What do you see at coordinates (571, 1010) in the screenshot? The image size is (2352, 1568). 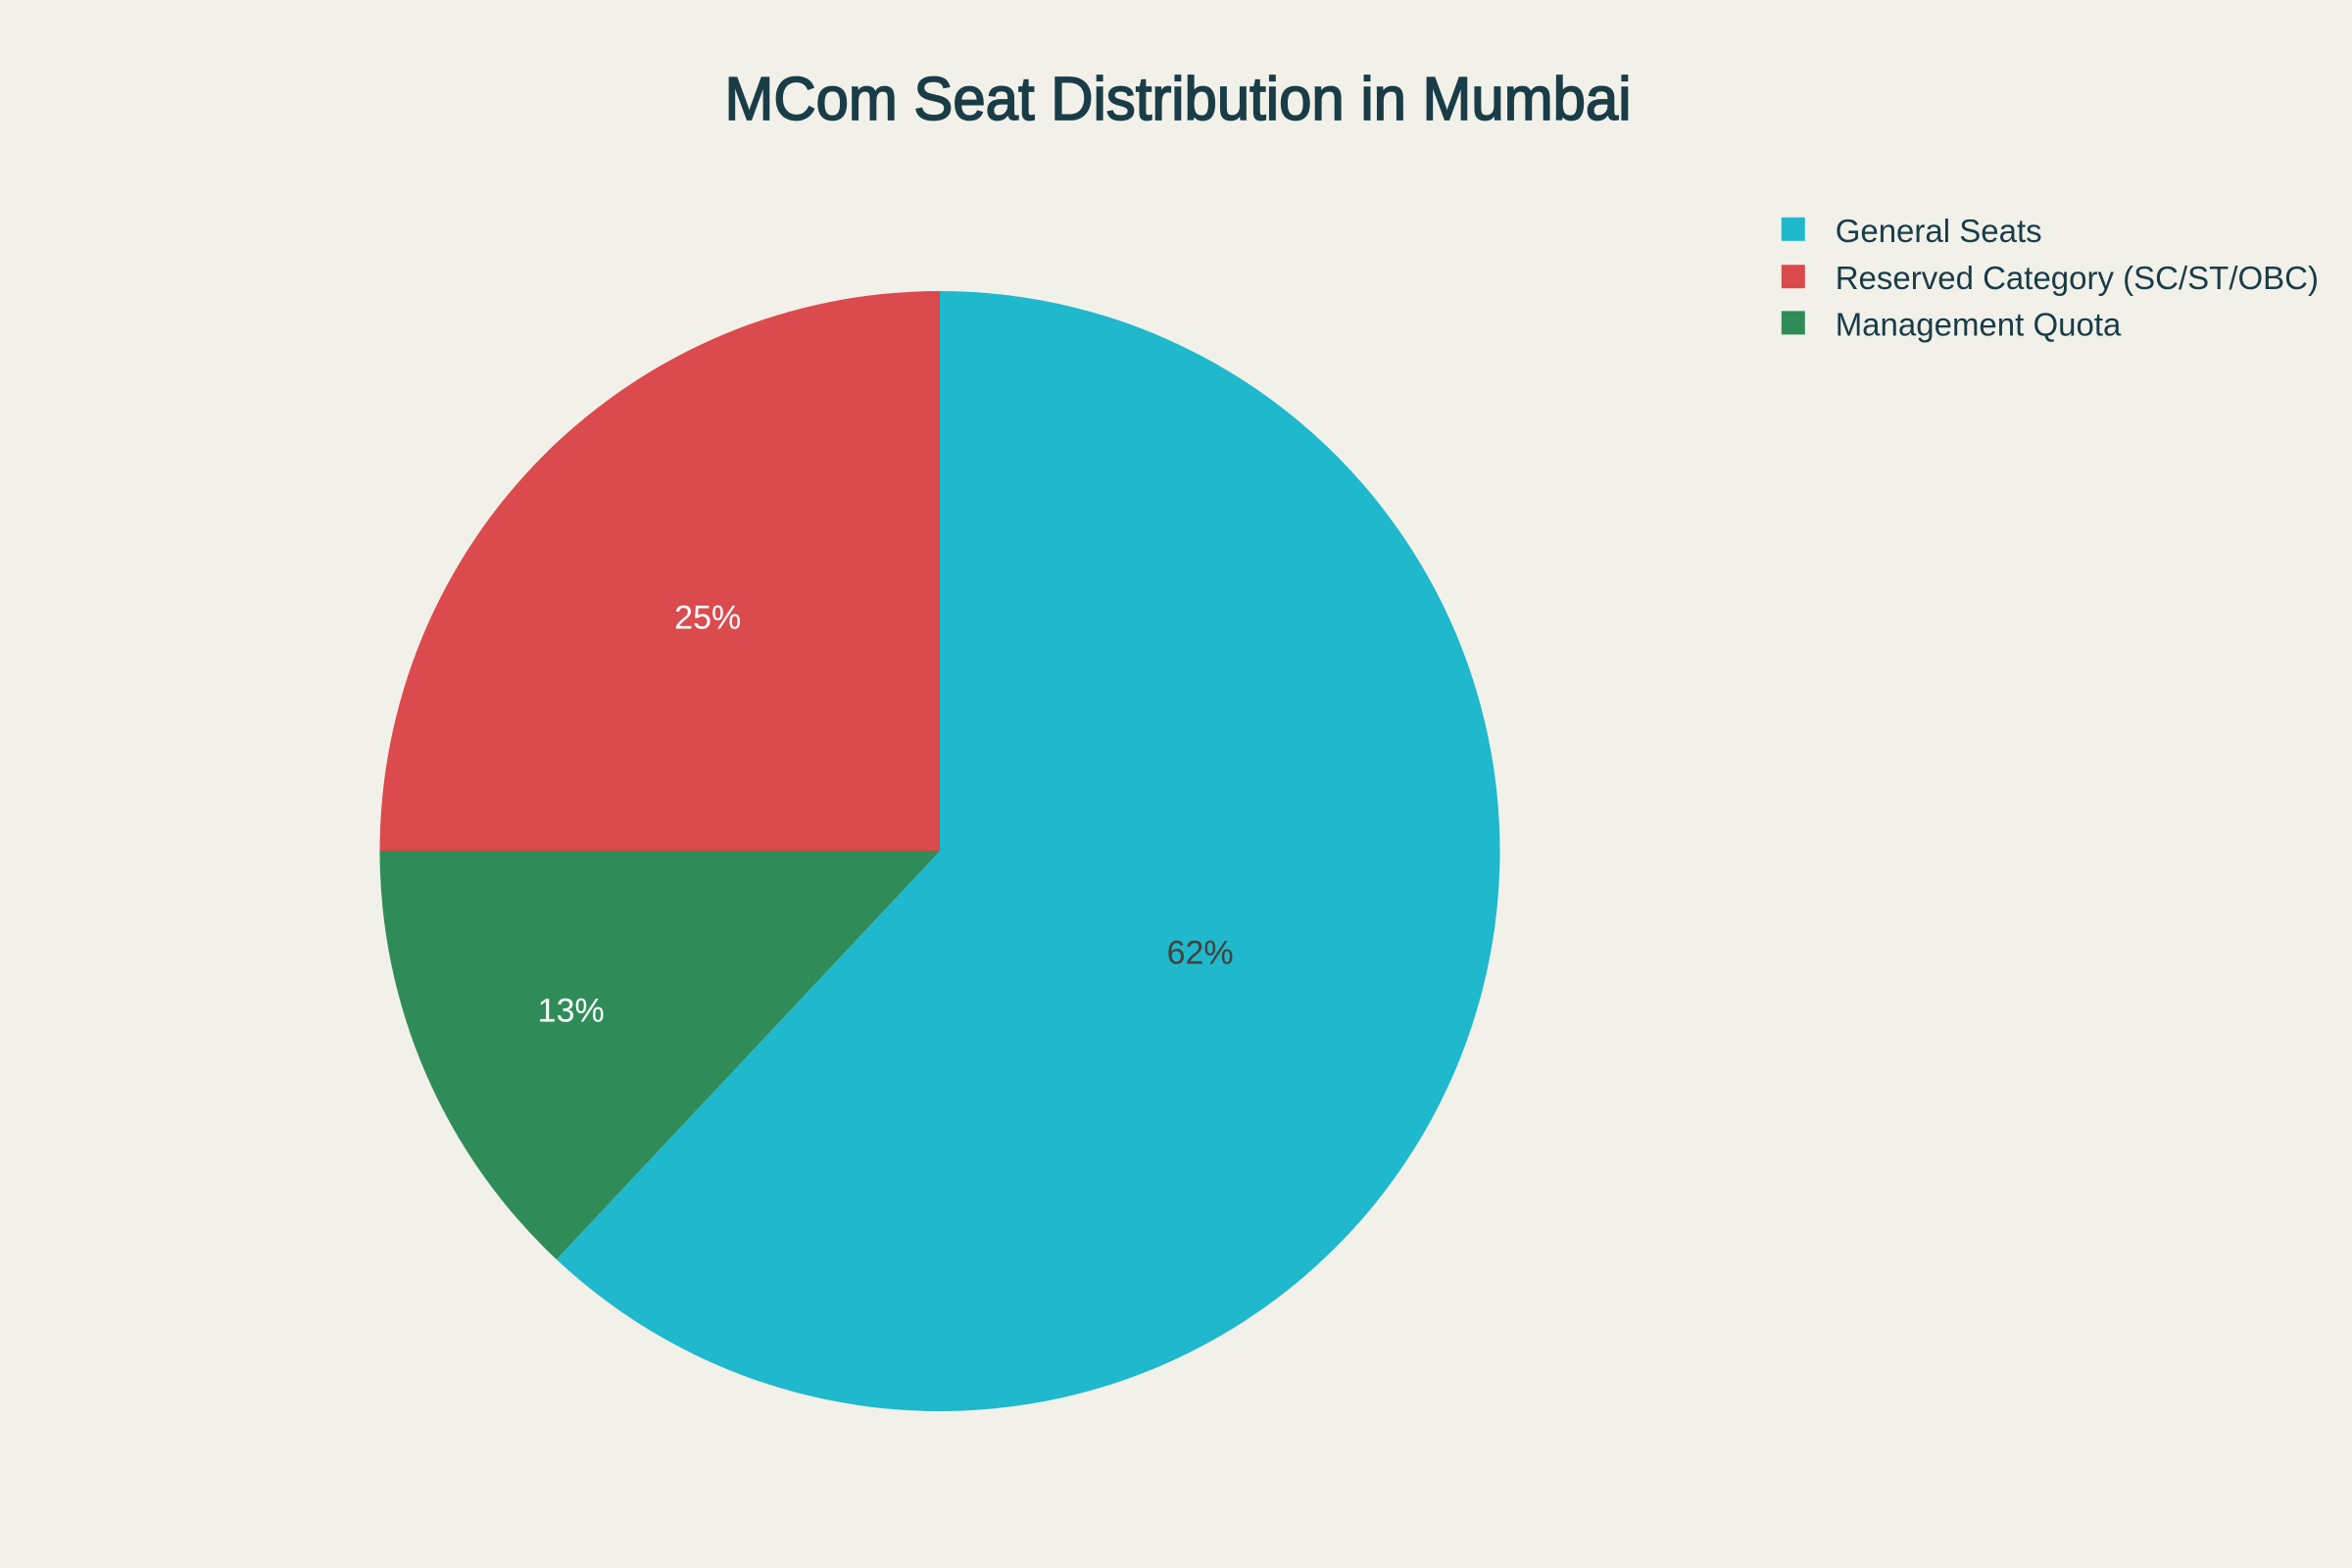 I see `svg-text: 13%` at bounding box center [571, 1010].